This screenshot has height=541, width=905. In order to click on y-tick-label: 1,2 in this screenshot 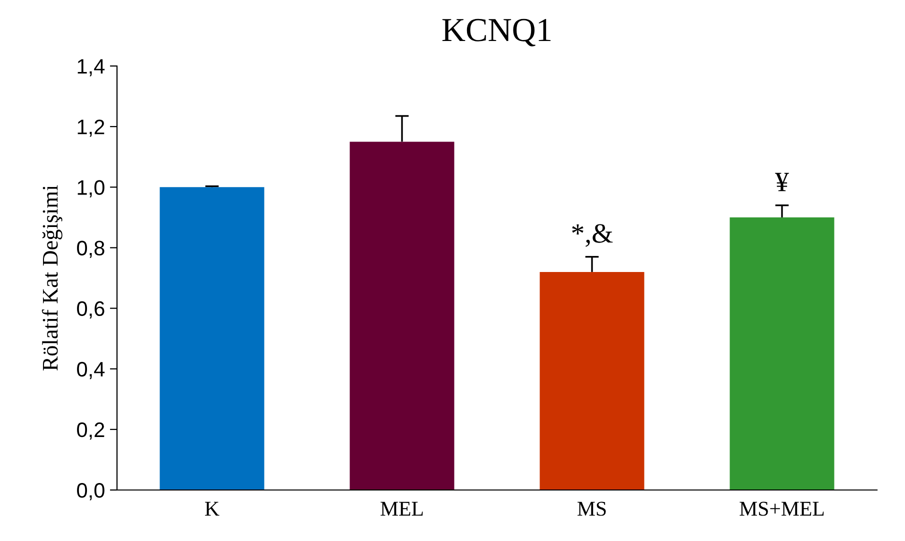, I will do `click(91, 128)`.